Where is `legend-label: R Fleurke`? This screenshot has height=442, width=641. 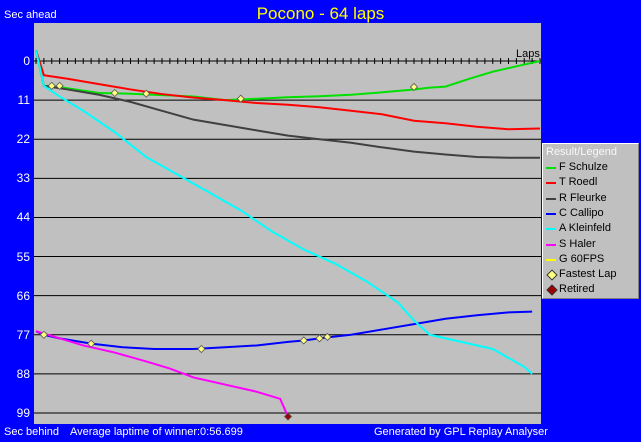
legend-label: R Fleurke is located at coordinates (583, 197).